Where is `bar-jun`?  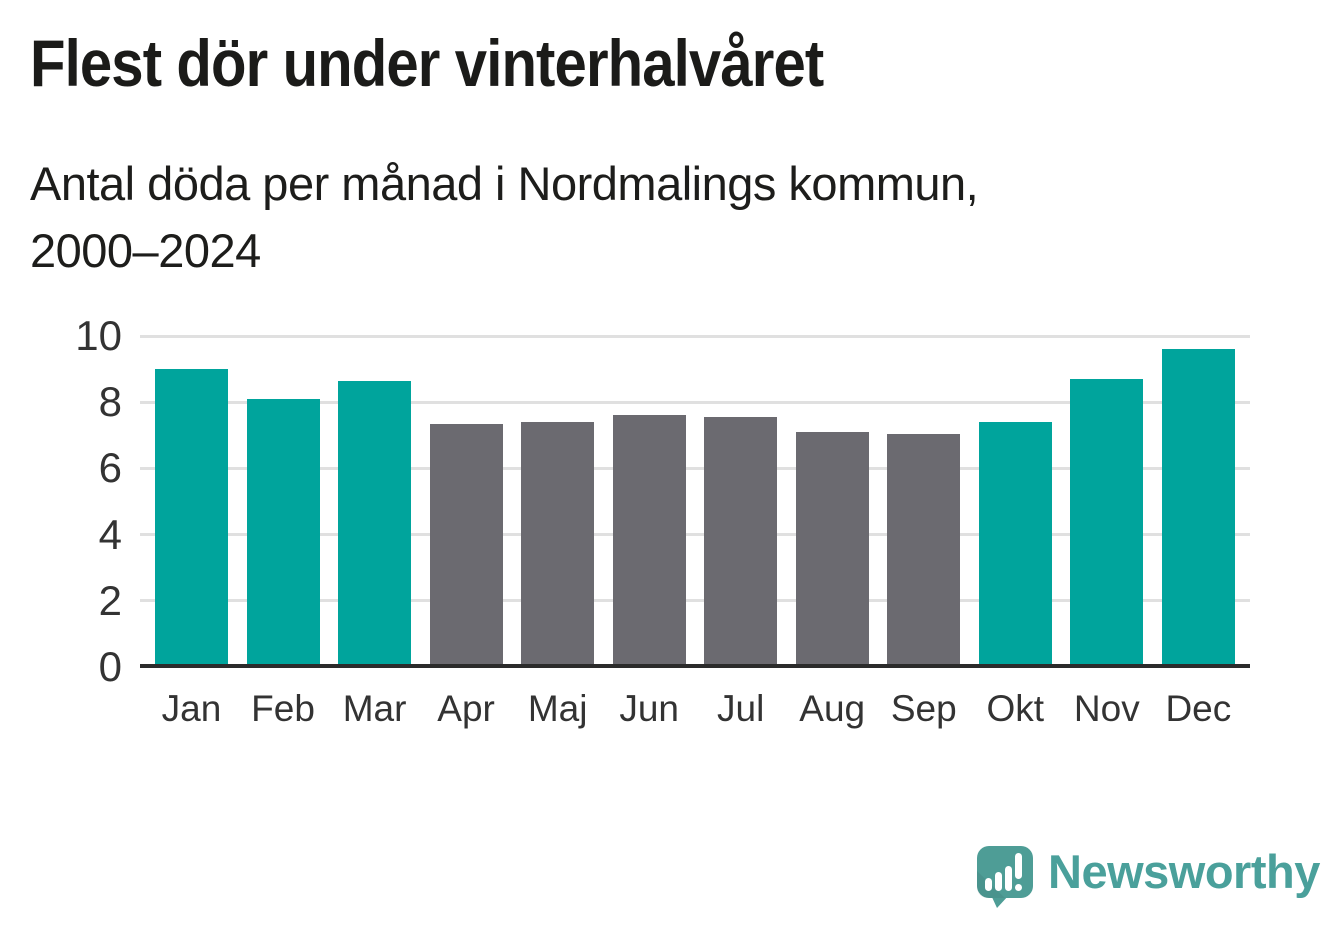 bar-jun is located at coordinates (649, 541).